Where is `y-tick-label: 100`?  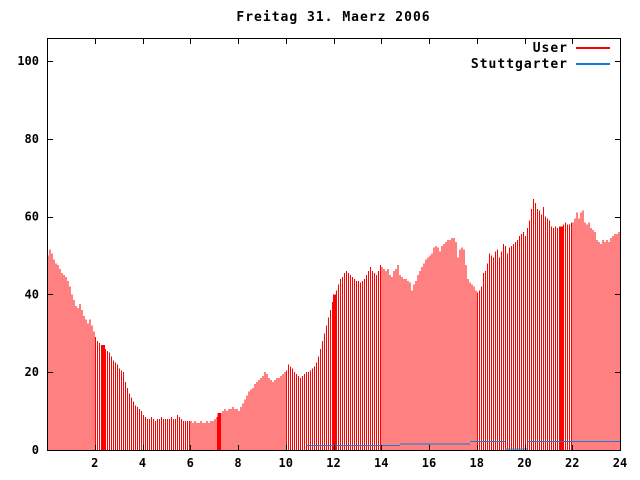
y-tick-label: 100 is located at coordinates (28, 61).